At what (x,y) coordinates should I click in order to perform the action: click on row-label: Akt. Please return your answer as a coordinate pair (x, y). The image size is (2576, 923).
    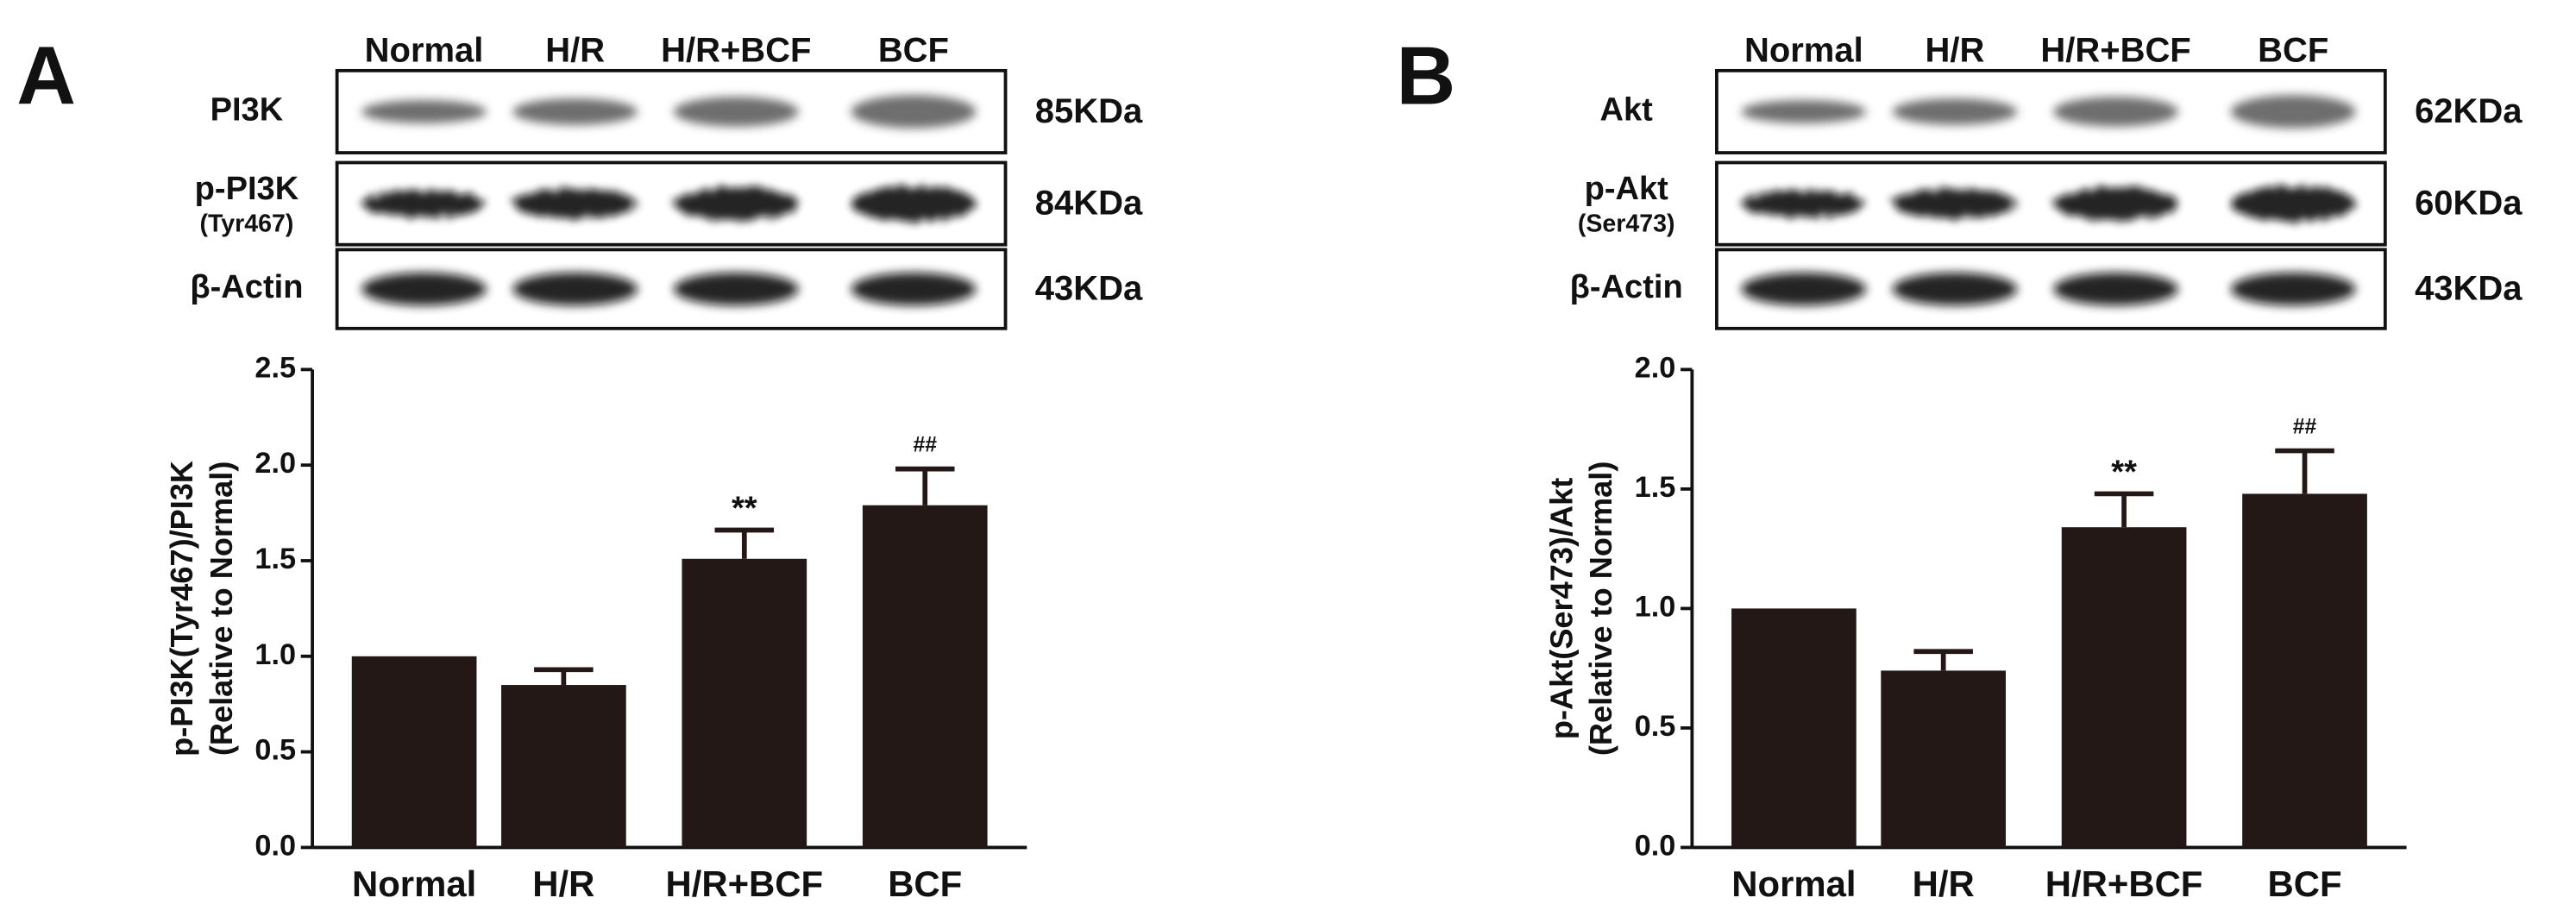
    Looking at the image, I should click on (1627, 110).